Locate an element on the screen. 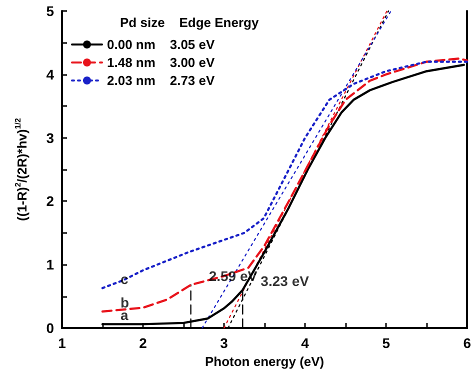 This screenshot has height=380, width=474. legend-label: 0.00 nm 3.05 eV is located at coordinates (161, 44).